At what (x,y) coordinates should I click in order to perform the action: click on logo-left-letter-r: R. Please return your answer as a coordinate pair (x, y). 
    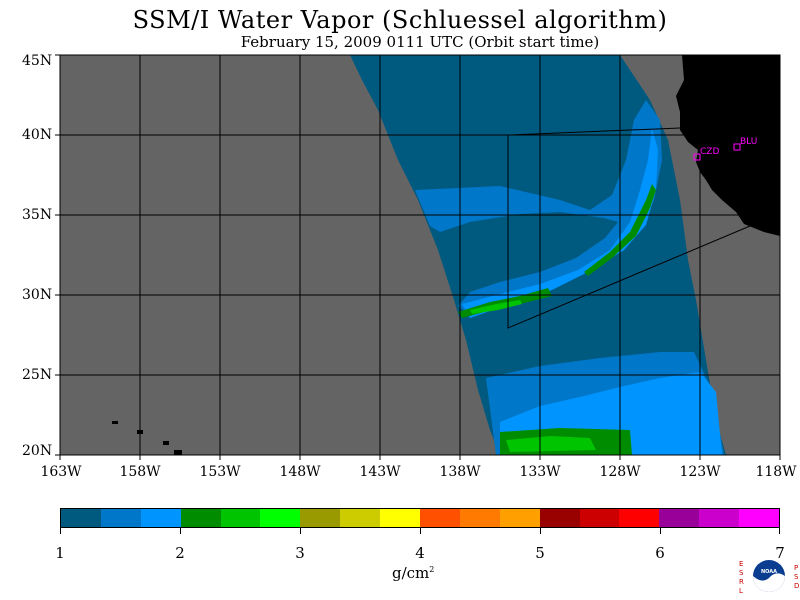
    Looking at the image, I should click on (741, 582).